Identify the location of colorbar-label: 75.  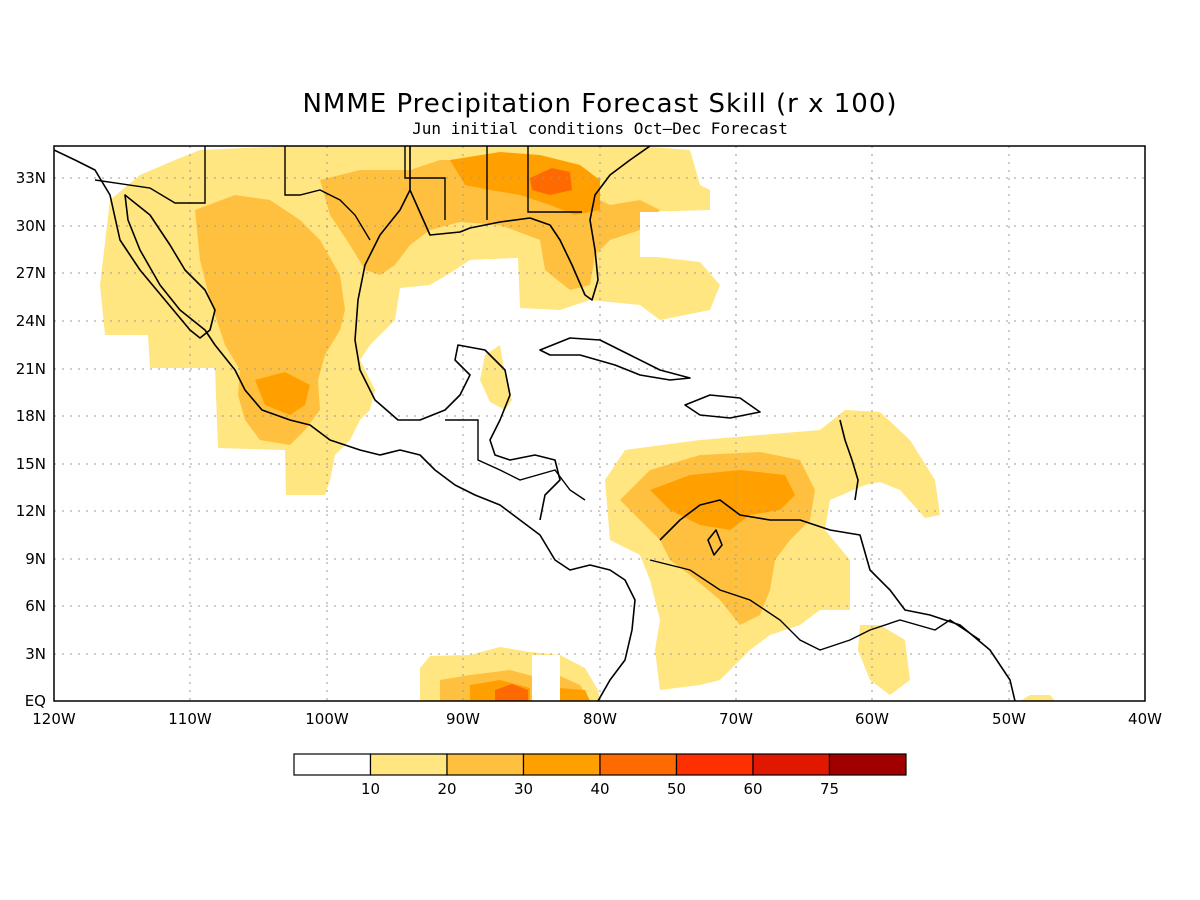
(829, 789).